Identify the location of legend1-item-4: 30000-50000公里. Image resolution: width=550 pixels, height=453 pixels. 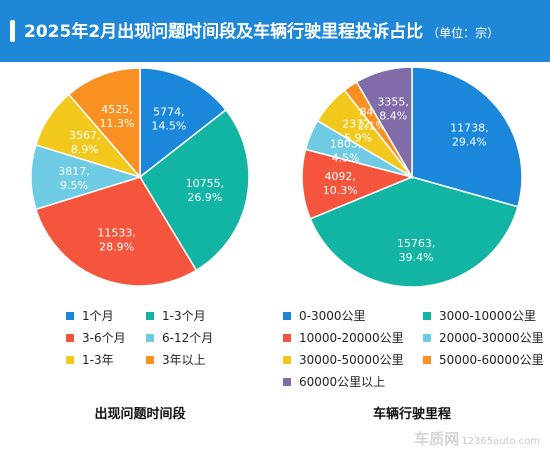
(343, 359).